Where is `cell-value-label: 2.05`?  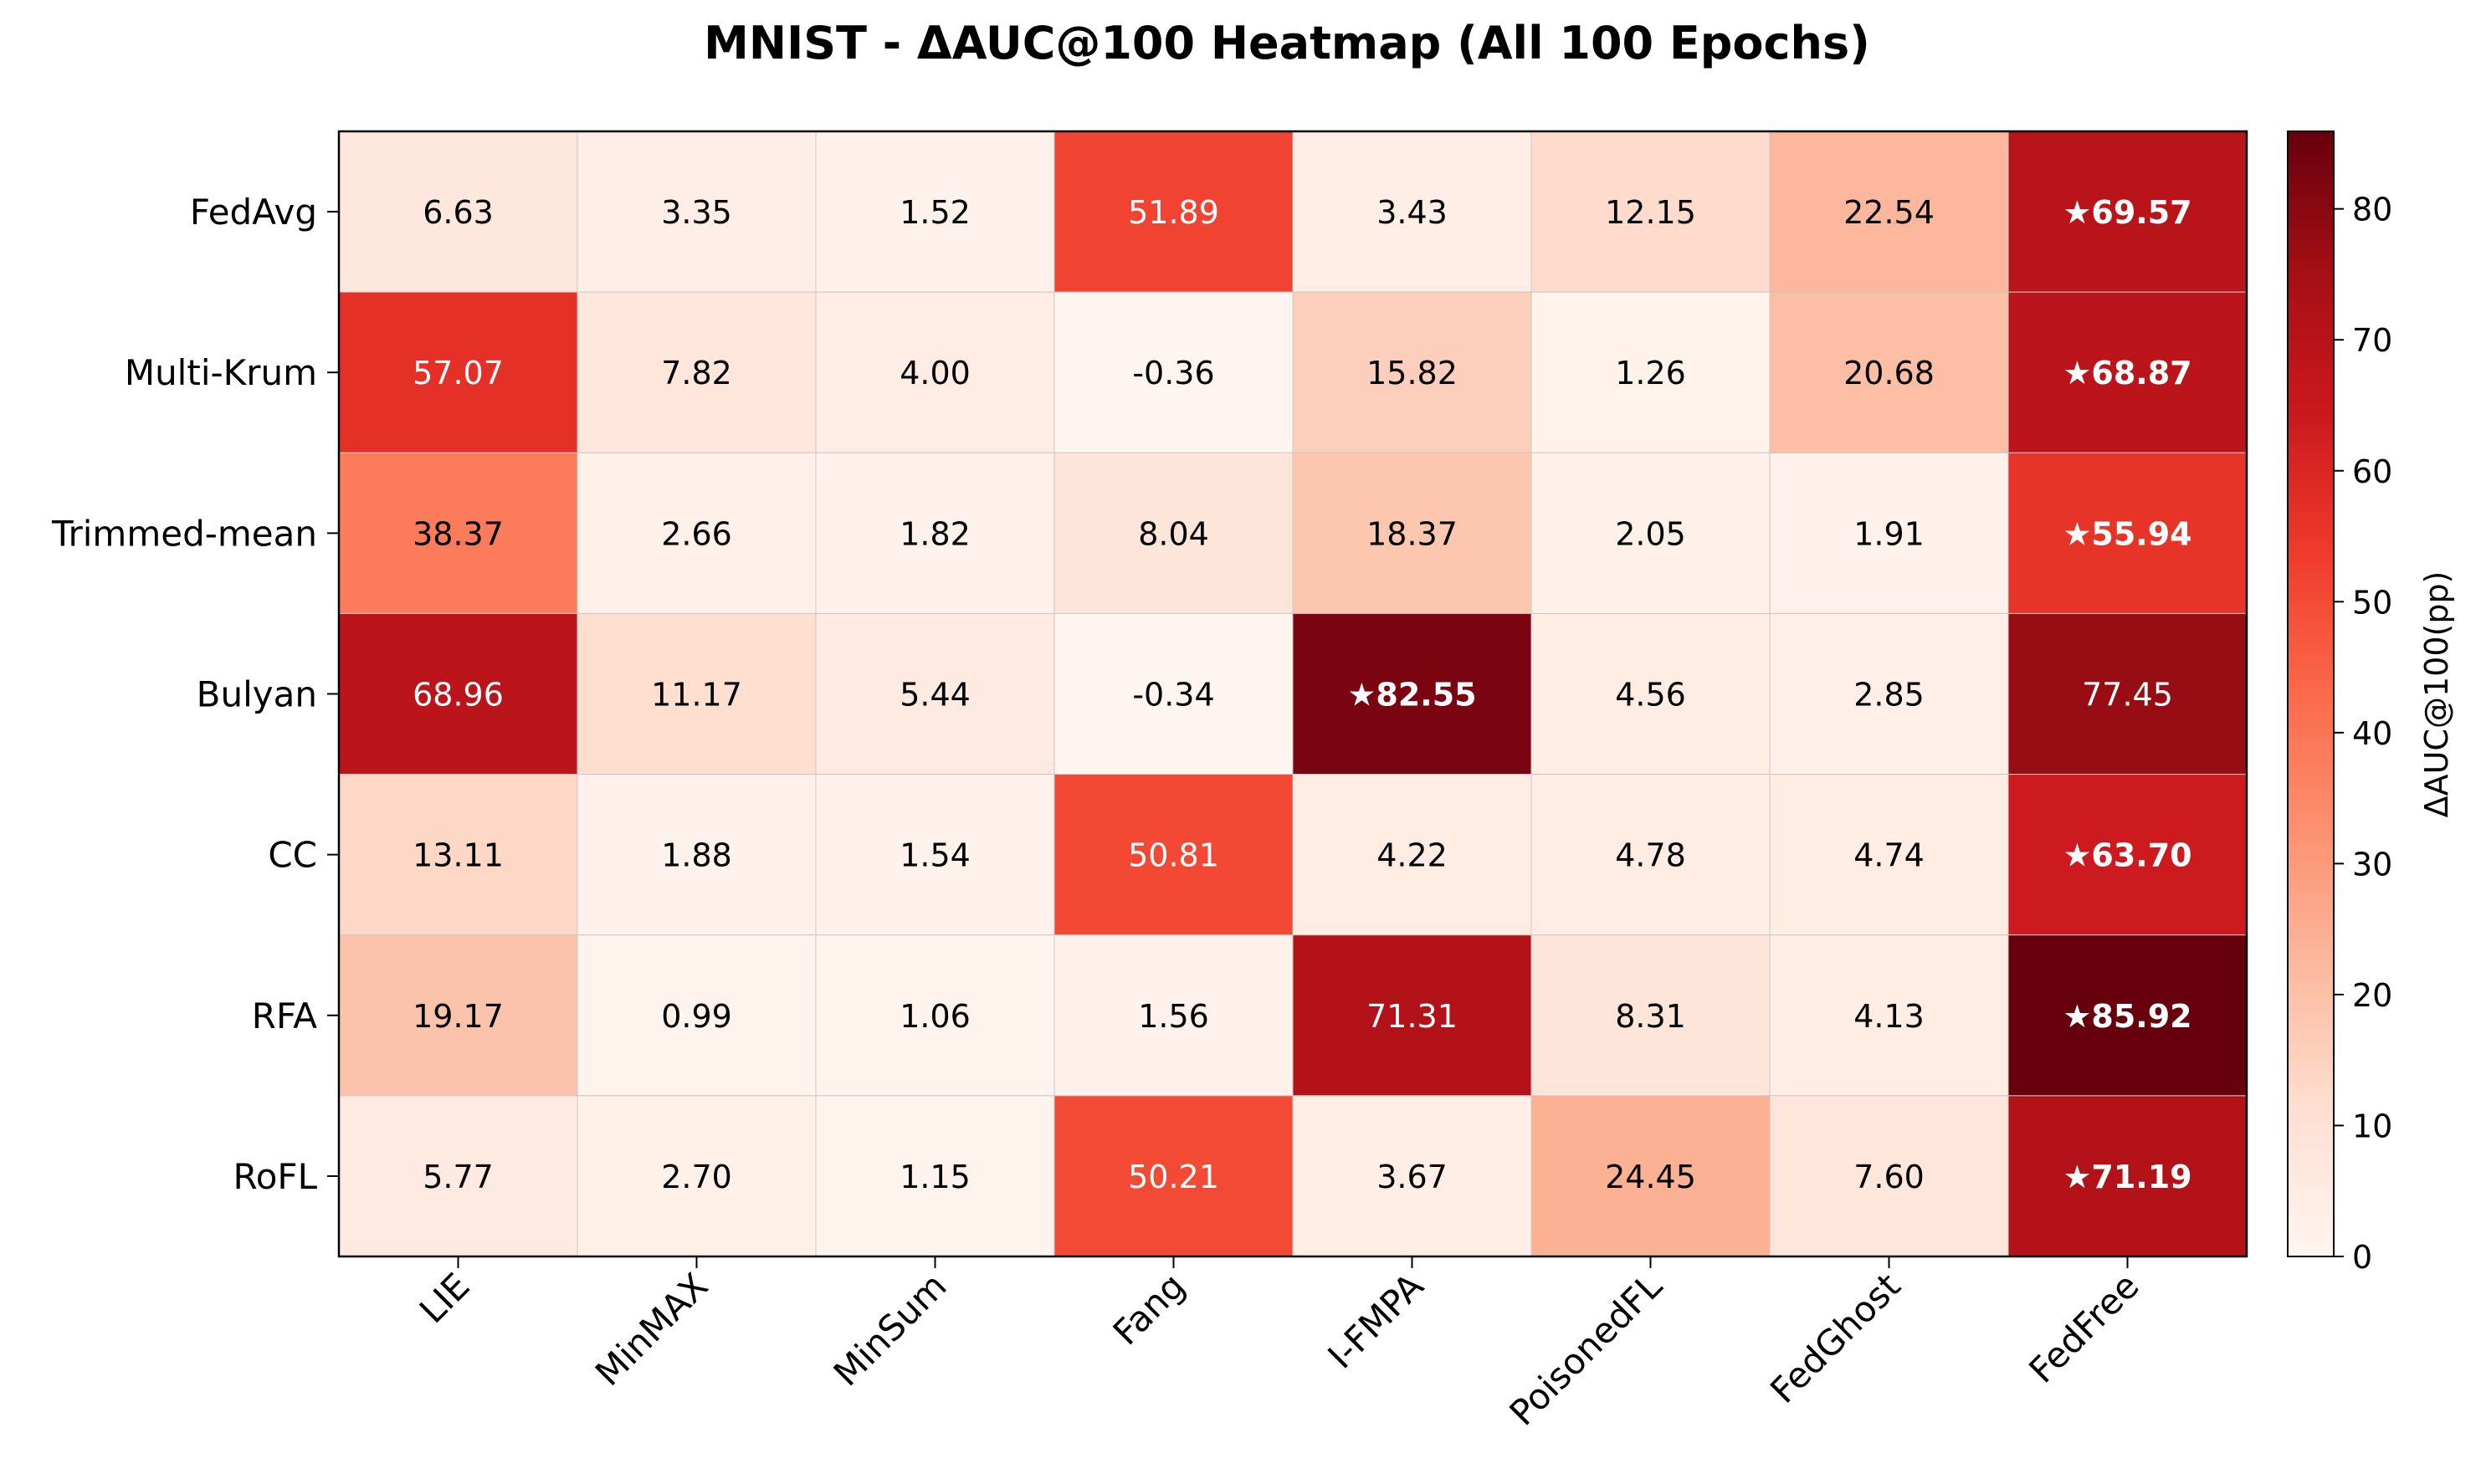
cell-value-label: 2.05 is located at coordinates (1650, 533).